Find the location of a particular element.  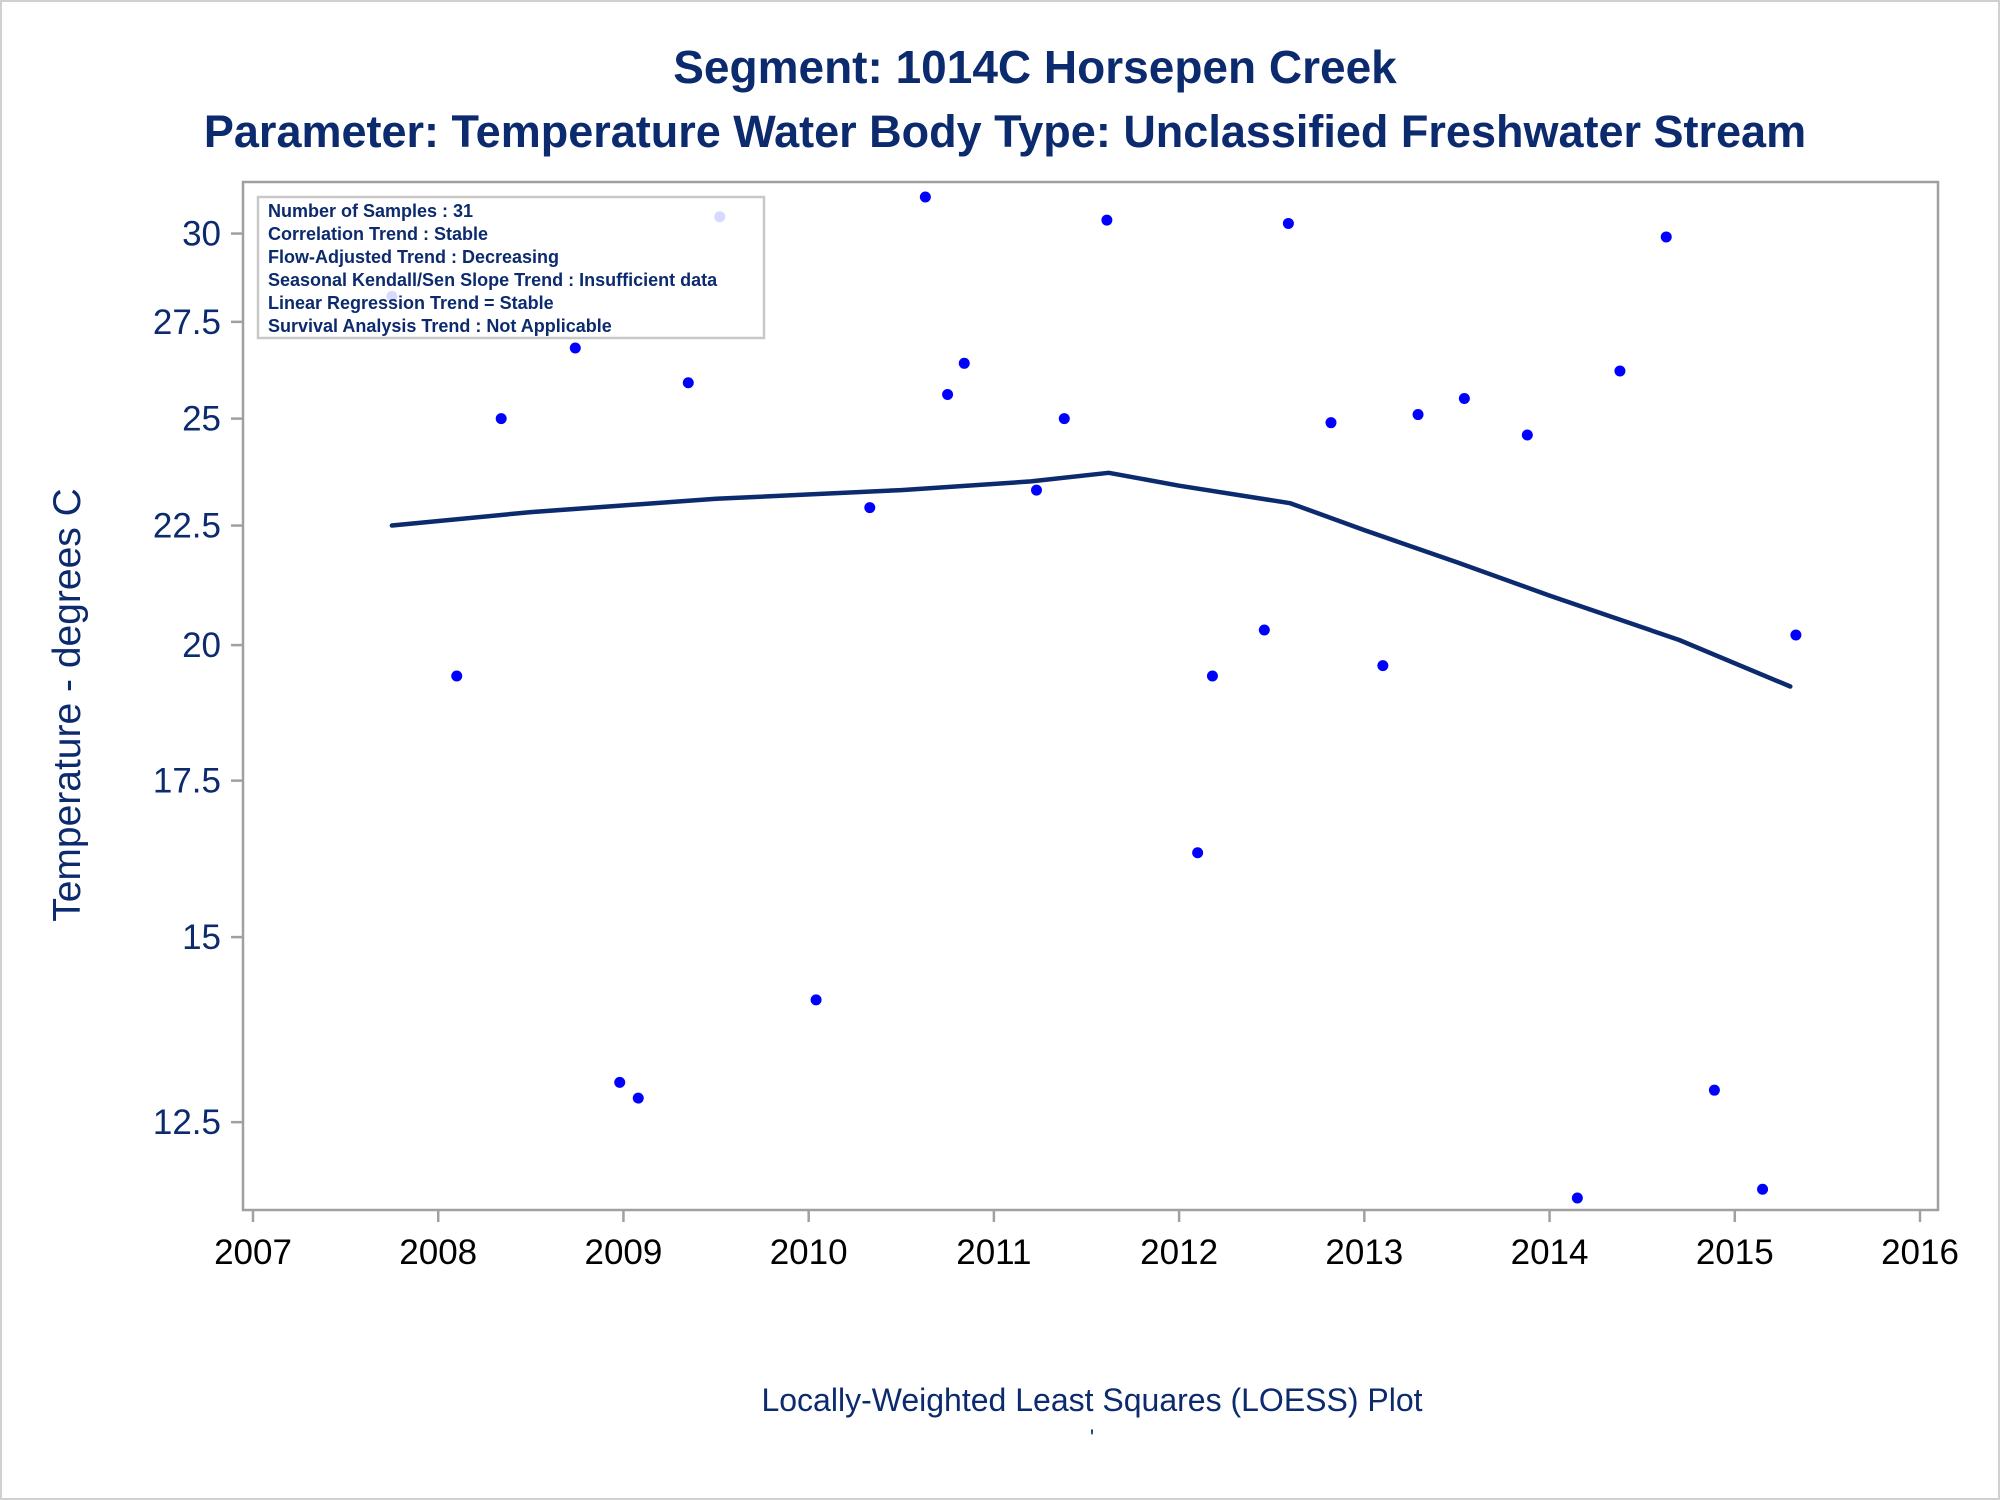

y-tick-label: 27.5 is located at coordinates (187, 322).